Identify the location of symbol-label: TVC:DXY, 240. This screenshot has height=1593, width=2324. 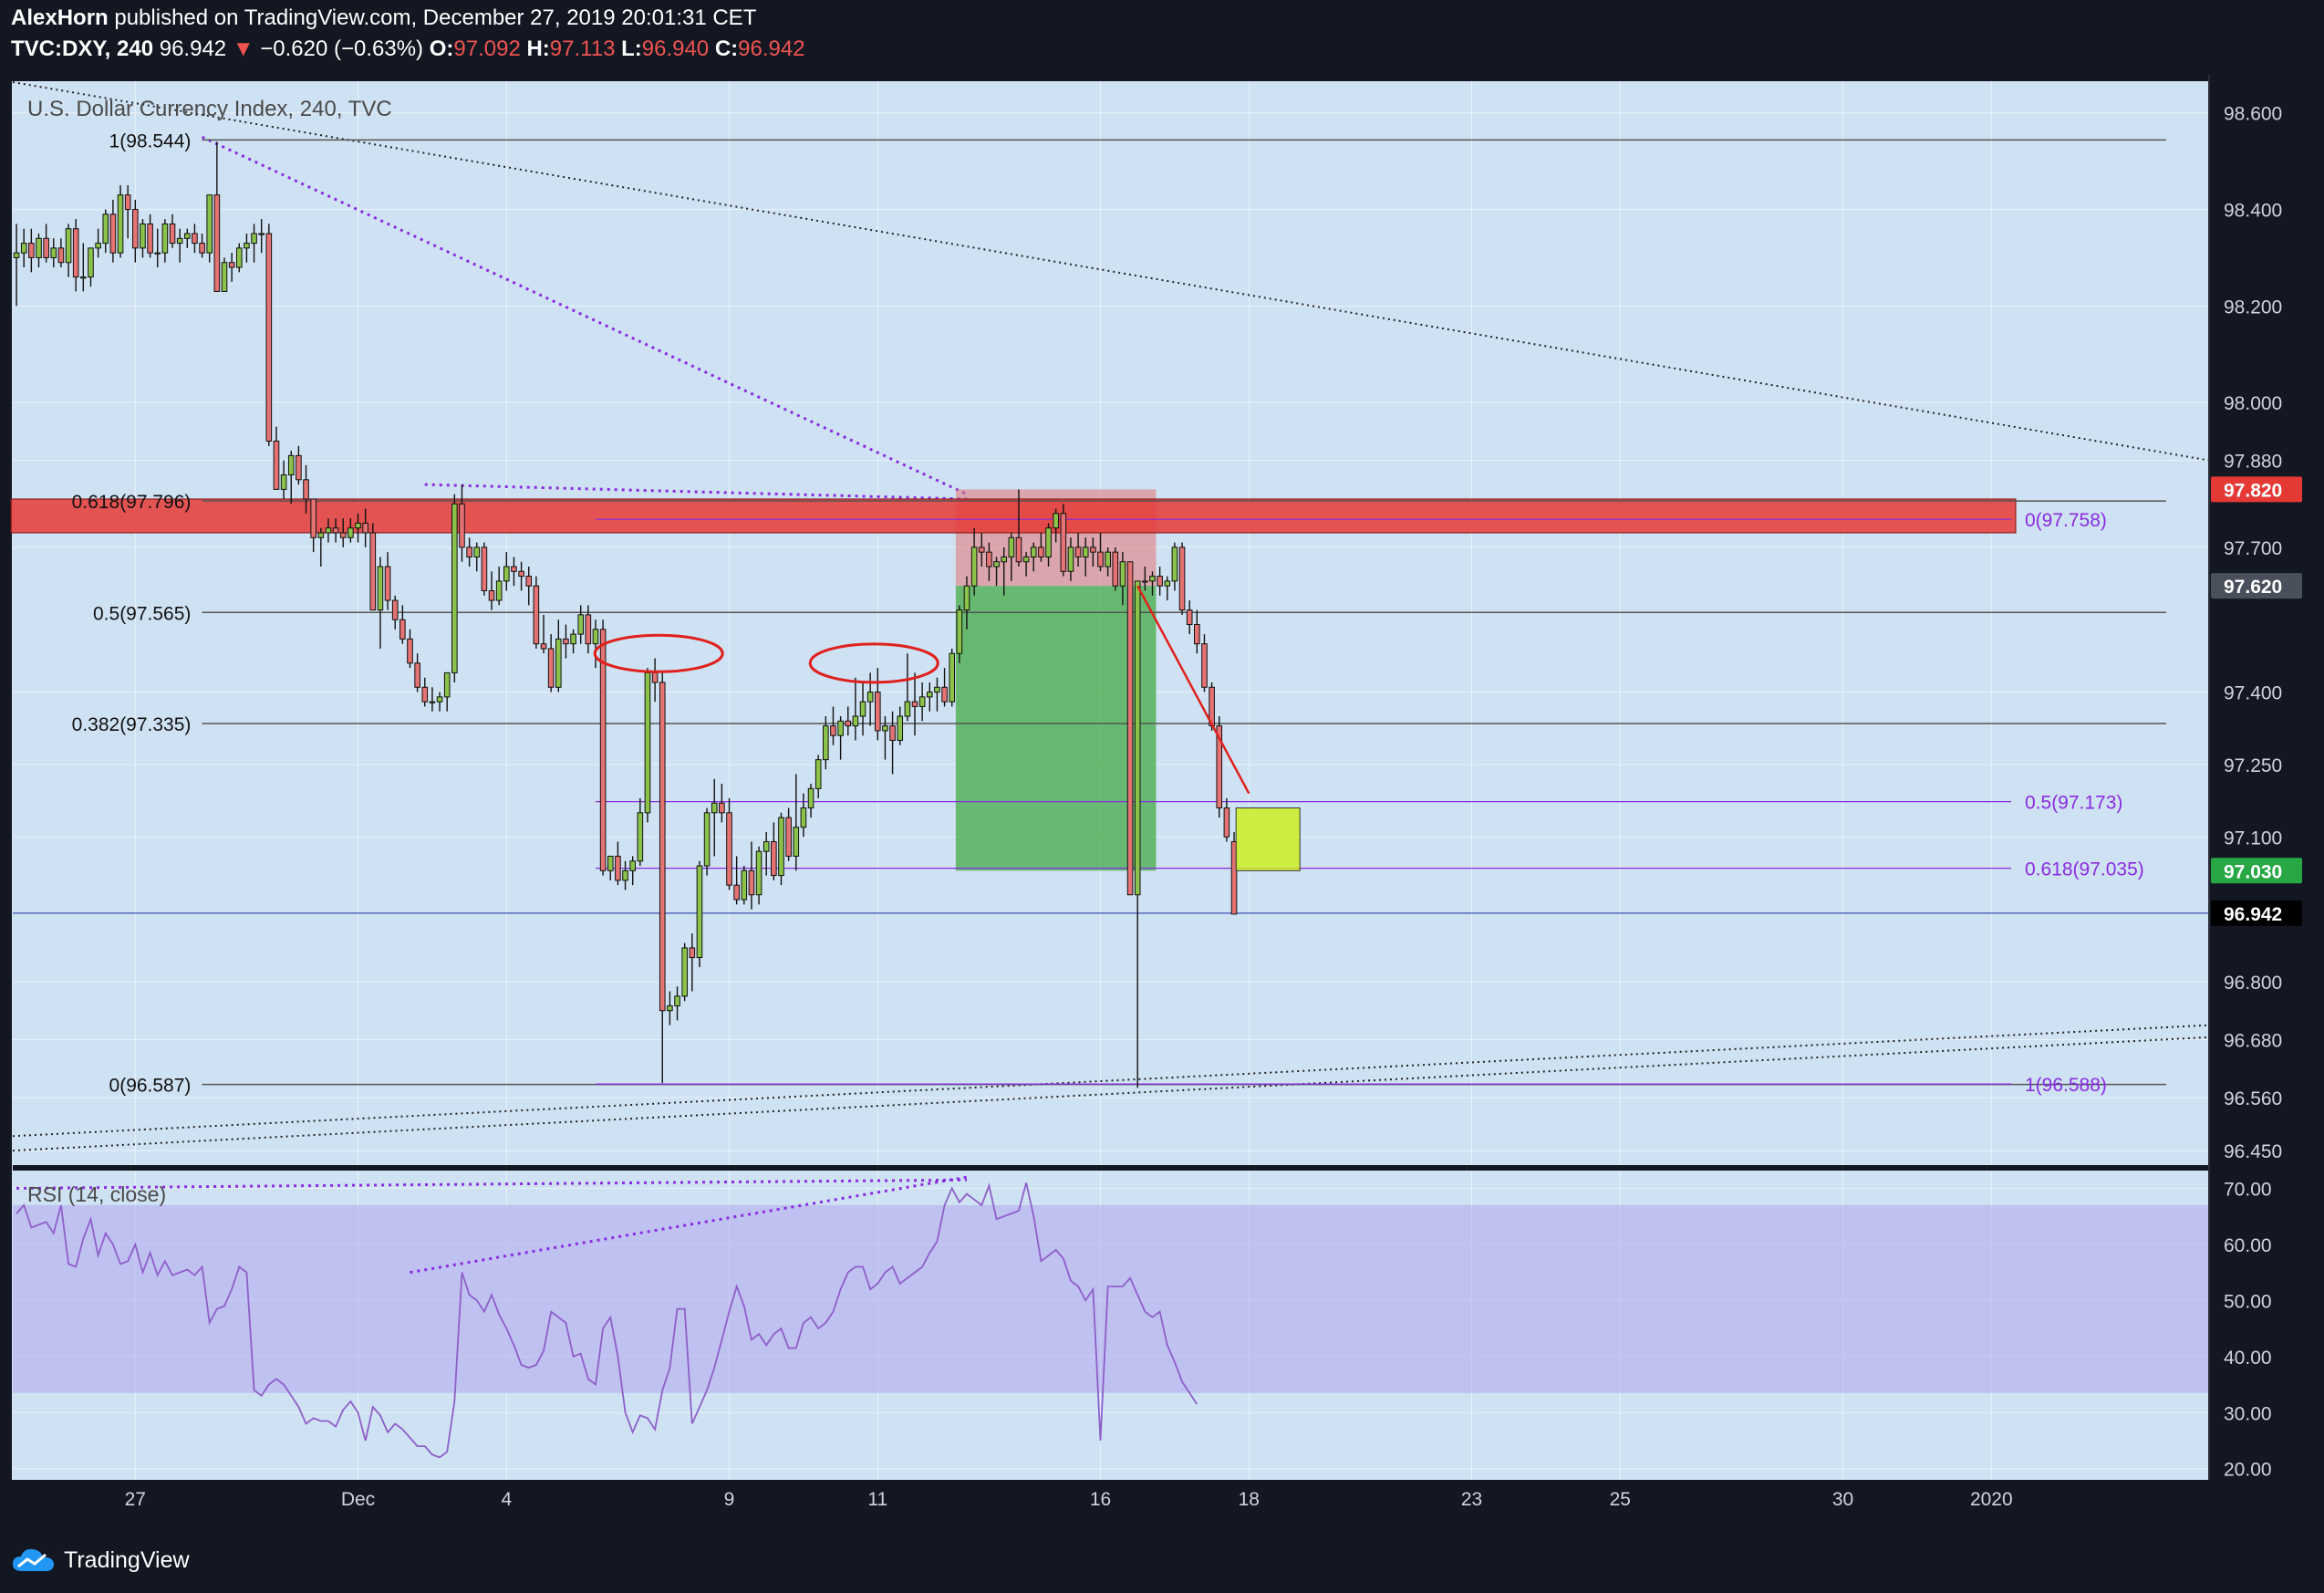
(82, 48).